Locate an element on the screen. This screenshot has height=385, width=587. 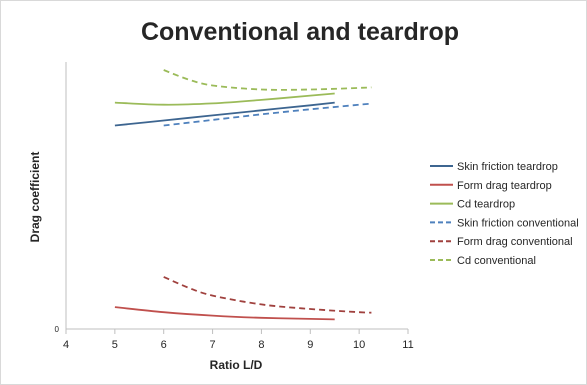
ticks-layer: 4 5 6 7 8 9 10 11 0 is located at coordinates (234, 338).